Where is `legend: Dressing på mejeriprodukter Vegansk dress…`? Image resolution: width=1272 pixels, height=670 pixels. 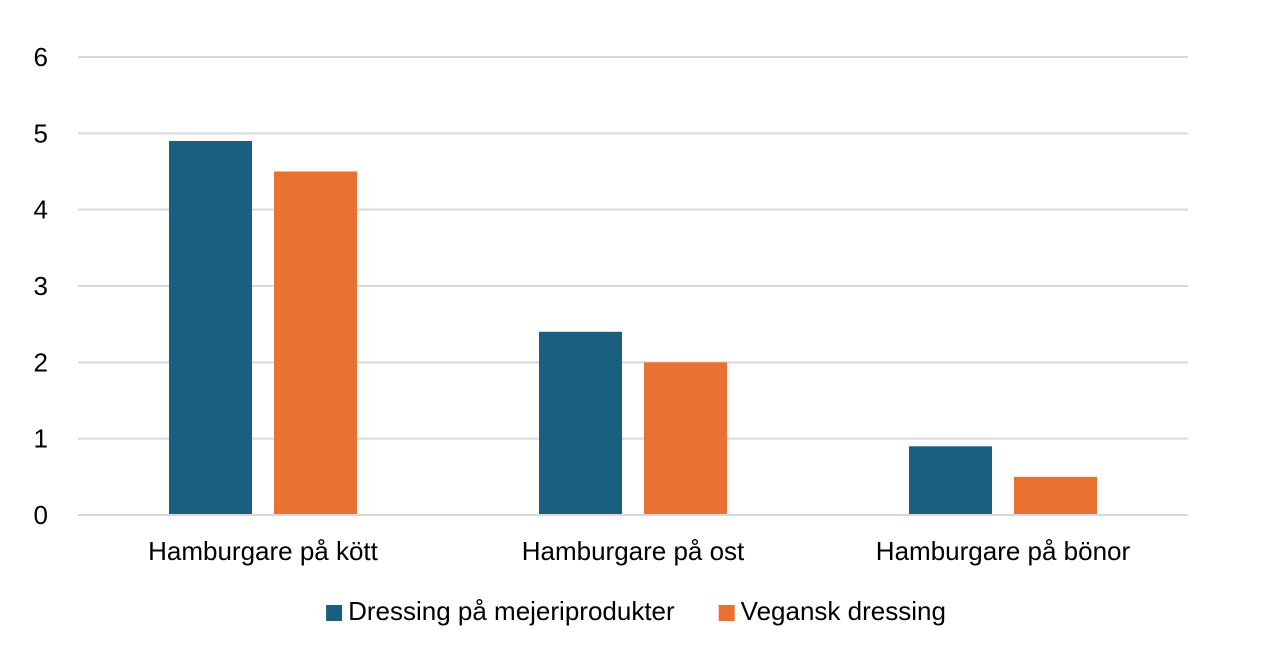
legend: Dressing på mejeriprodukter Vegansk dress… is located at coordinates (636, 611).